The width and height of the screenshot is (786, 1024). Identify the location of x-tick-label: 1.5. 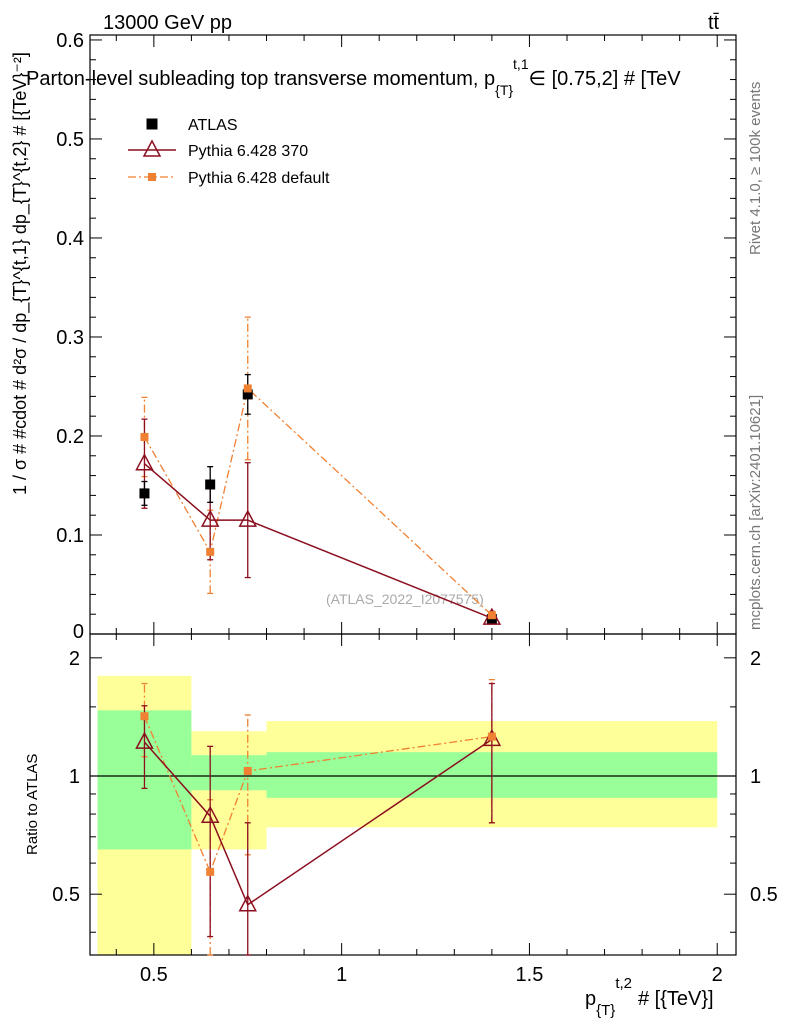
(530, 975).